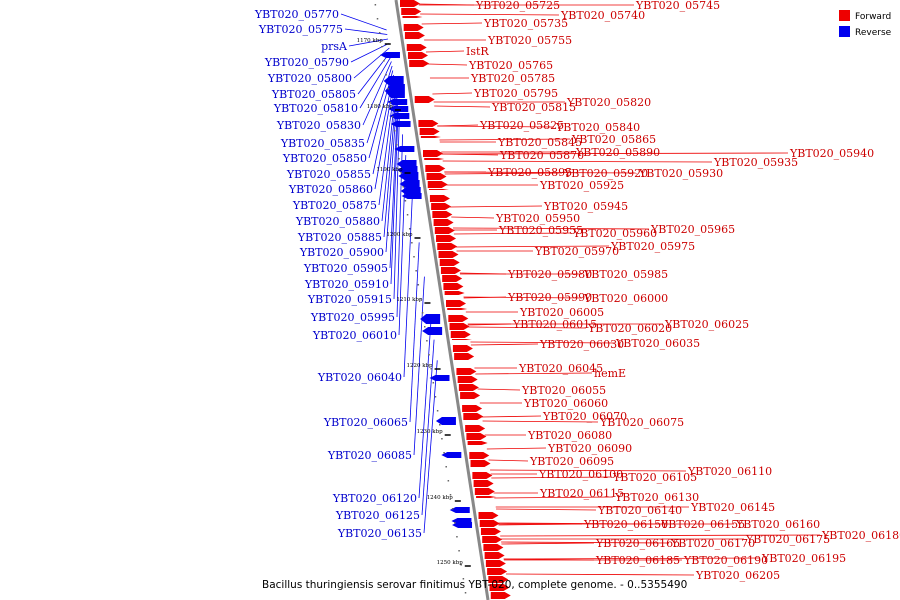 The image size is (900, 600). I want to click on reverse-gene-label: YBT020_06120, so click(374, 498).